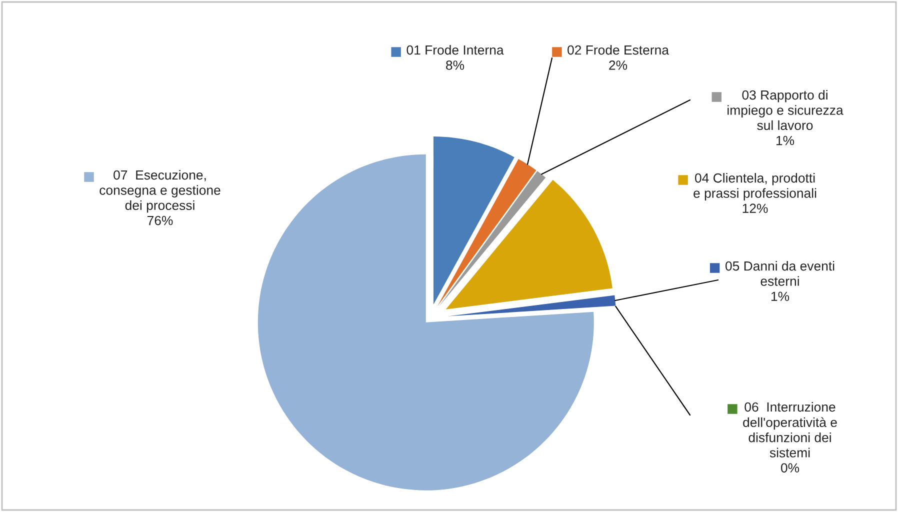 This screenshot has height=512, width=898. I want to click on legend-label: 02 Frode Esterna, so click(618, 50).